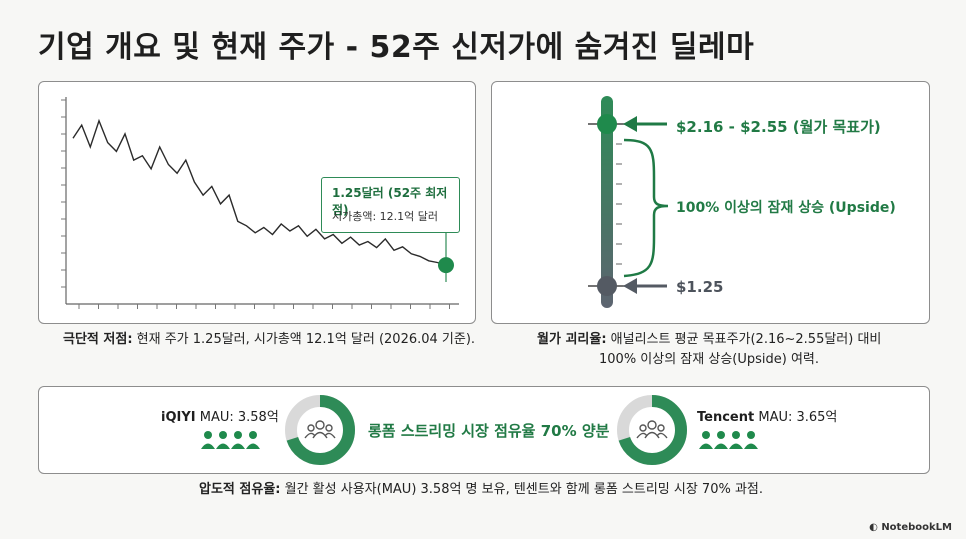  I want to click on current-arrow, so click(645, 286).